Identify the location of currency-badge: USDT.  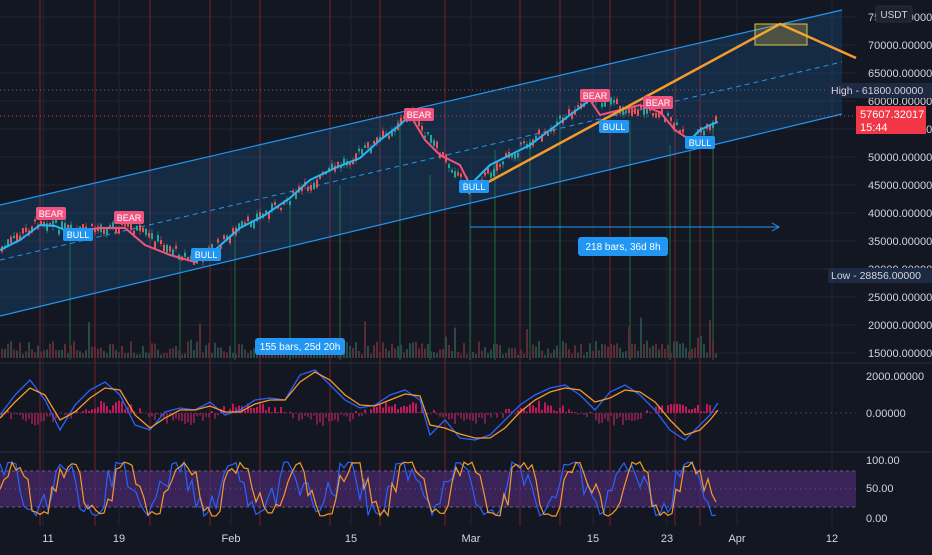
(894, 14).